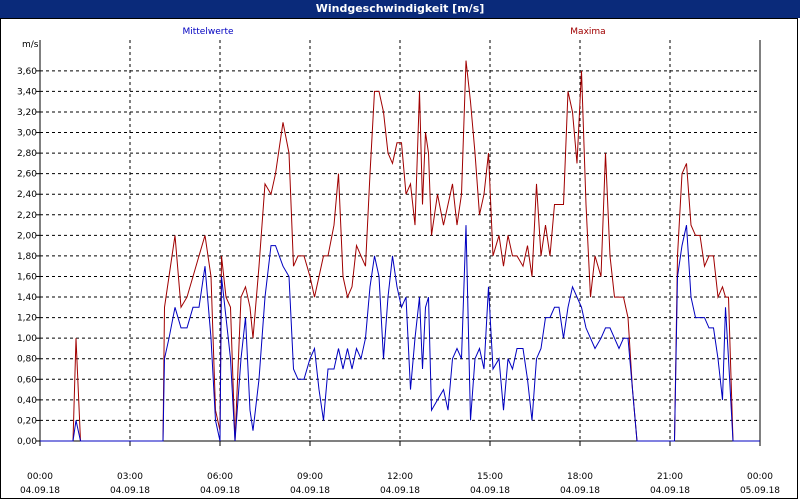 Image resolution: width=800 pixels, height=500 pixels. I want to click on y-tick-label: 0,00, so click(27, 442).